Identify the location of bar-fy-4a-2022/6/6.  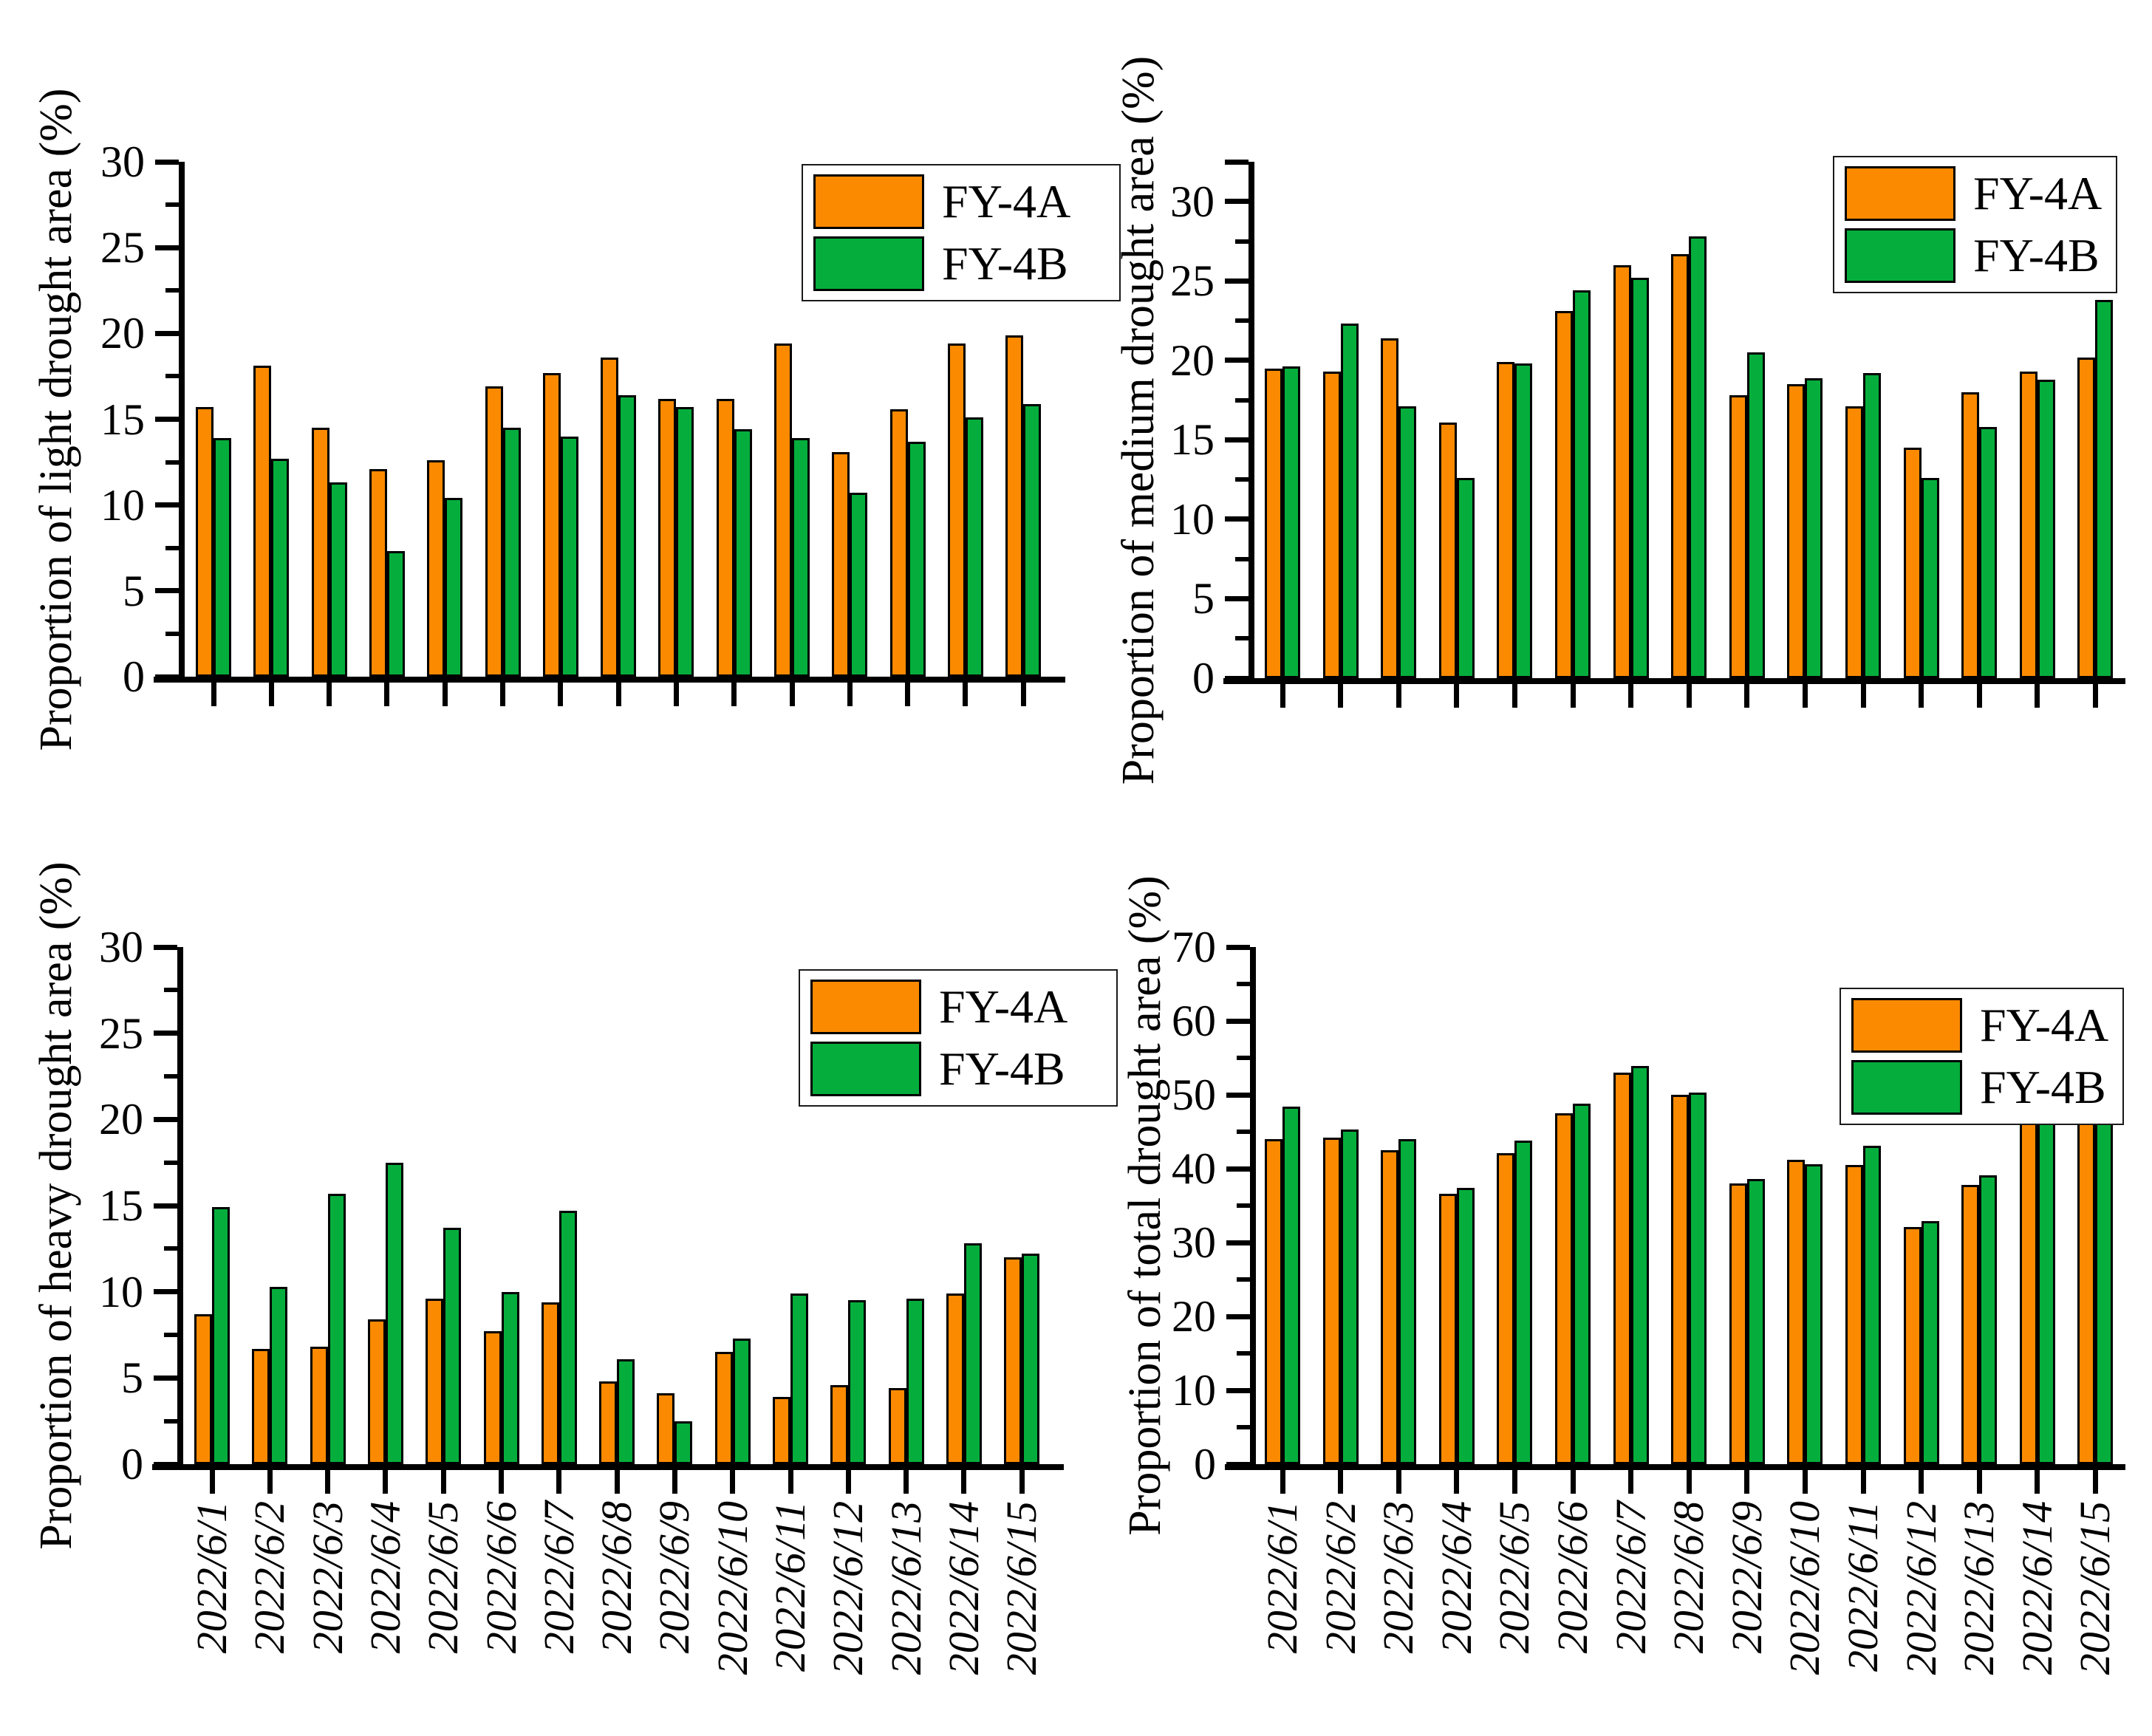
(1564, 1288).